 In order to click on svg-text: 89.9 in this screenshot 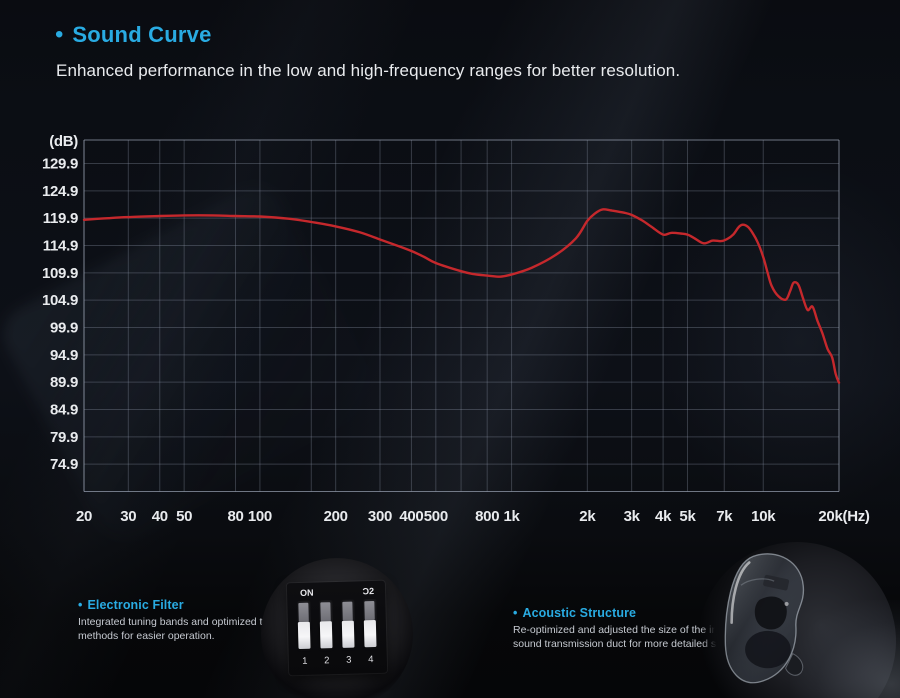, I will do `click(64, 382)`.